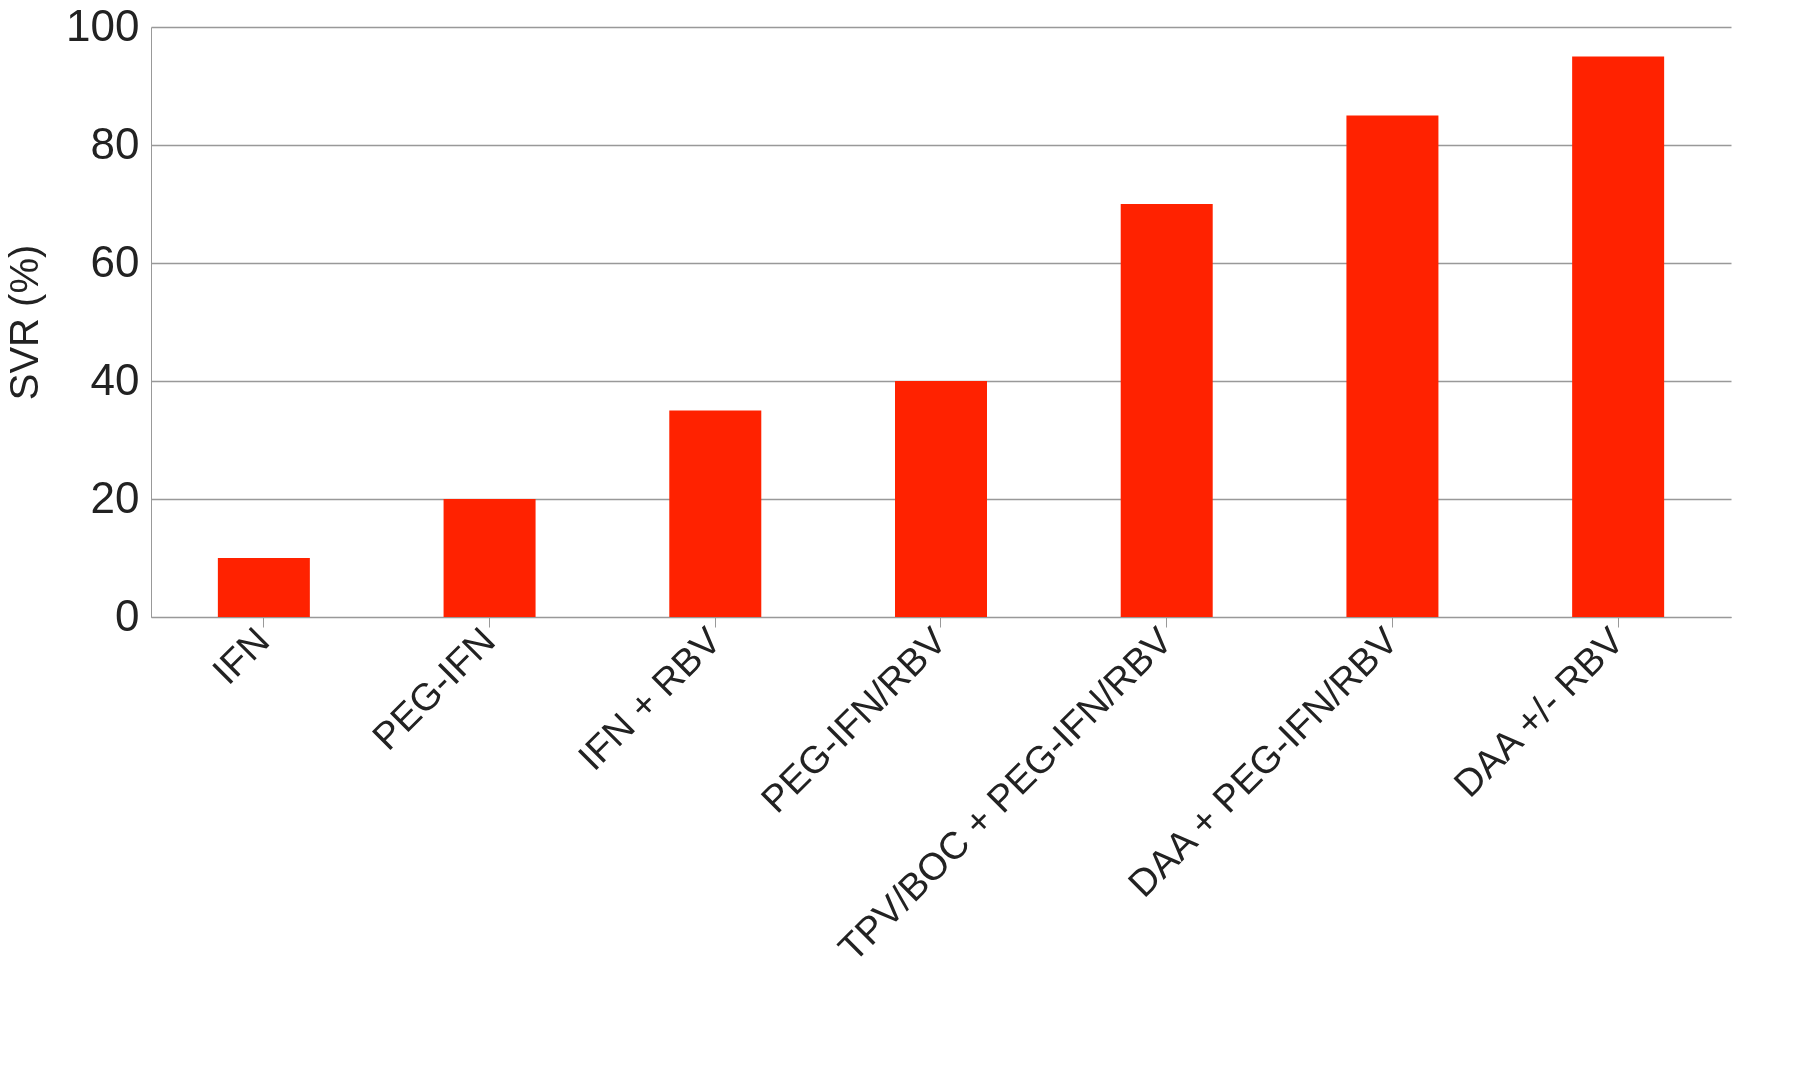  What do you see at coordinates (115, 497) in the screenshot?
I see `y-tick-label: 20` at bounding box center [115, 497].